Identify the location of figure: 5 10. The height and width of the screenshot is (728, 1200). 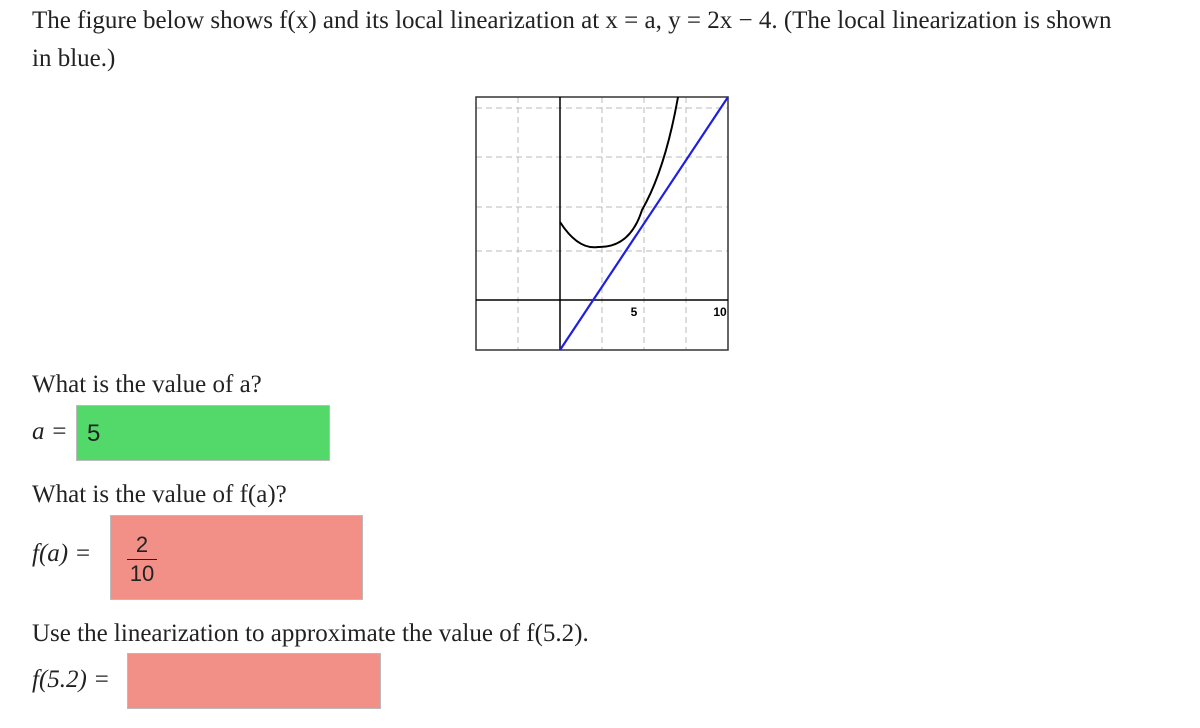
(602, 223).